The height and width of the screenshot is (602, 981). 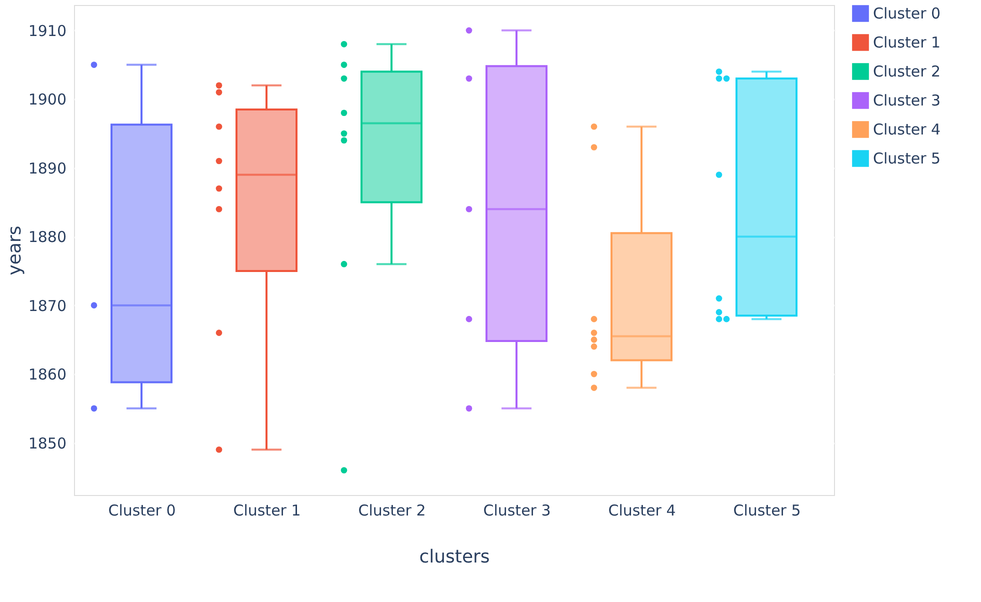 I want to click on x-tick-label: Cluster 3, so click(x=517, y=511).